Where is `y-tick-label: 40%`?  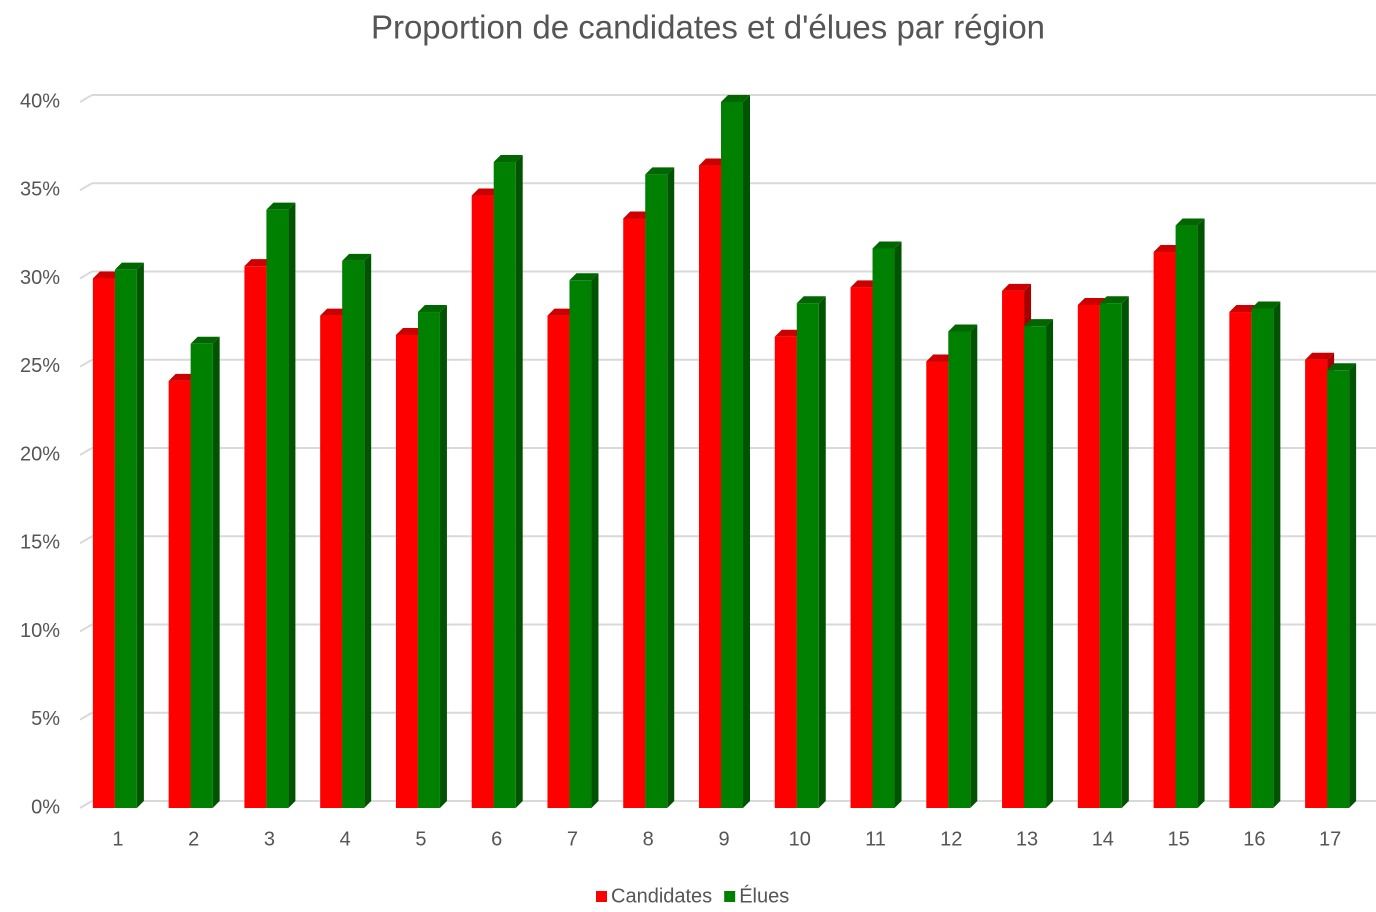 y-tick-label: 40% is located at coordinates (40, 101).